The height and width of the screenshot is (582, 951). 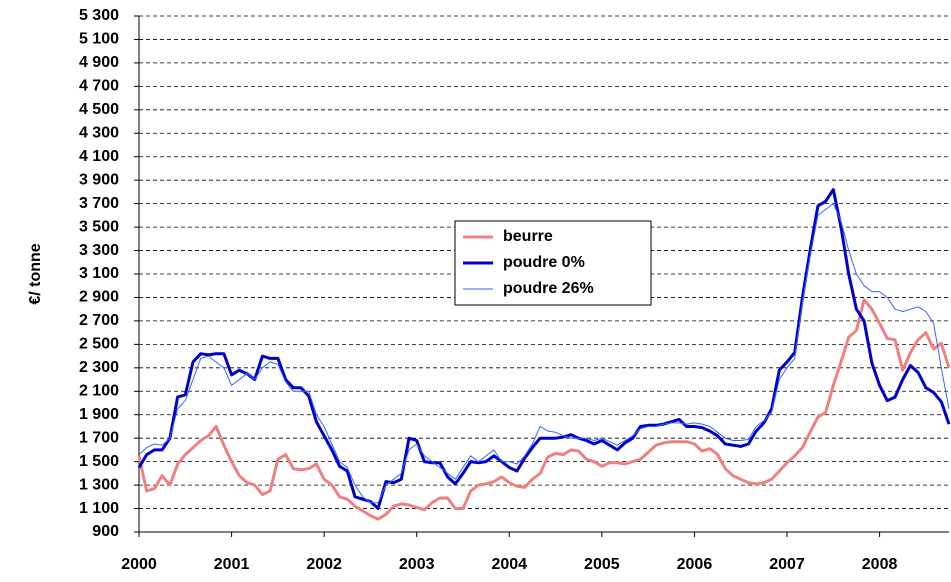 I want to click on y-tick-label: 4 300, so click(x=99, y=132).